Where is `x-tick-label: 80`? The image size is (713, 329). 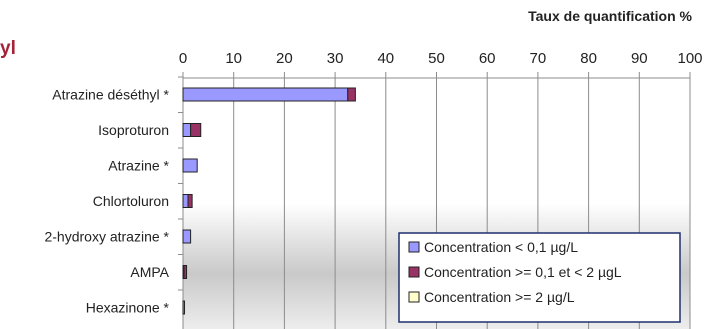
x-tick-label: 80 is located at coordinates (588, 58).